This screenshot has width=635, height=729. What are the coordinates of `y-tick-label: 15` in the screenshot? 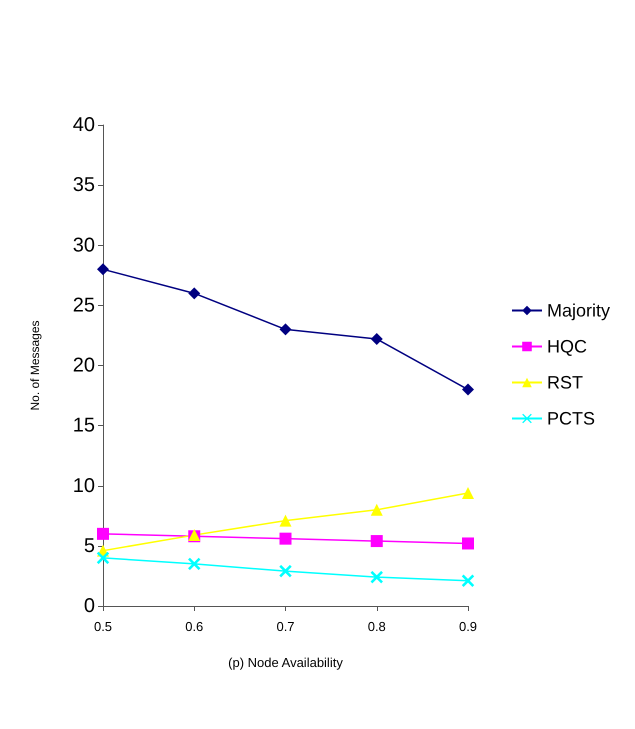 It's located at (83, 425).